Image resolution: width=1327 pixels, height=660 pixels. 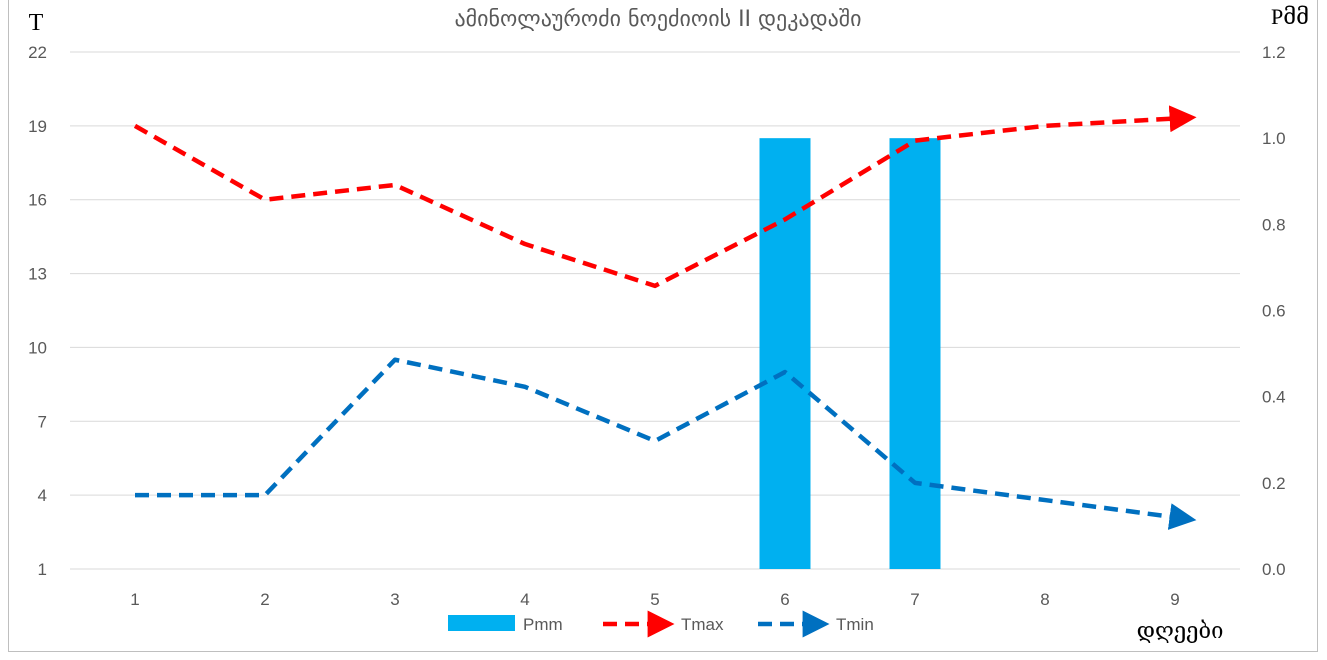 I want to click on x-tick-label: 2, so click(x=264, y=599).